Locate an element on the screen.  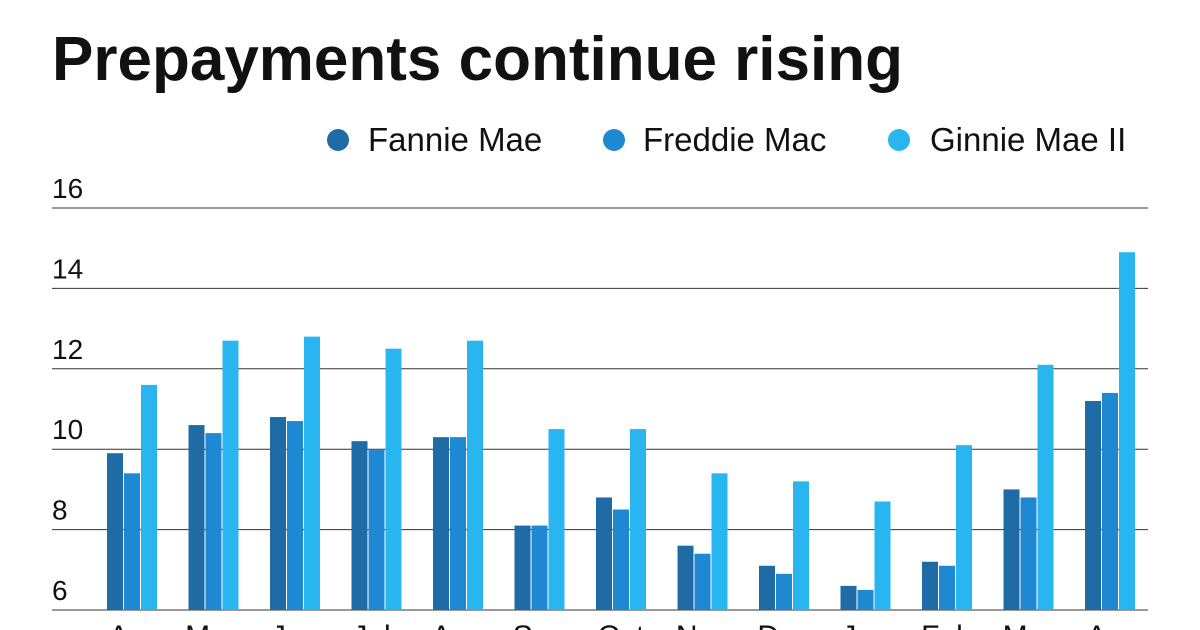
y-tick-label: 8 is located at coordinates (60, 510).